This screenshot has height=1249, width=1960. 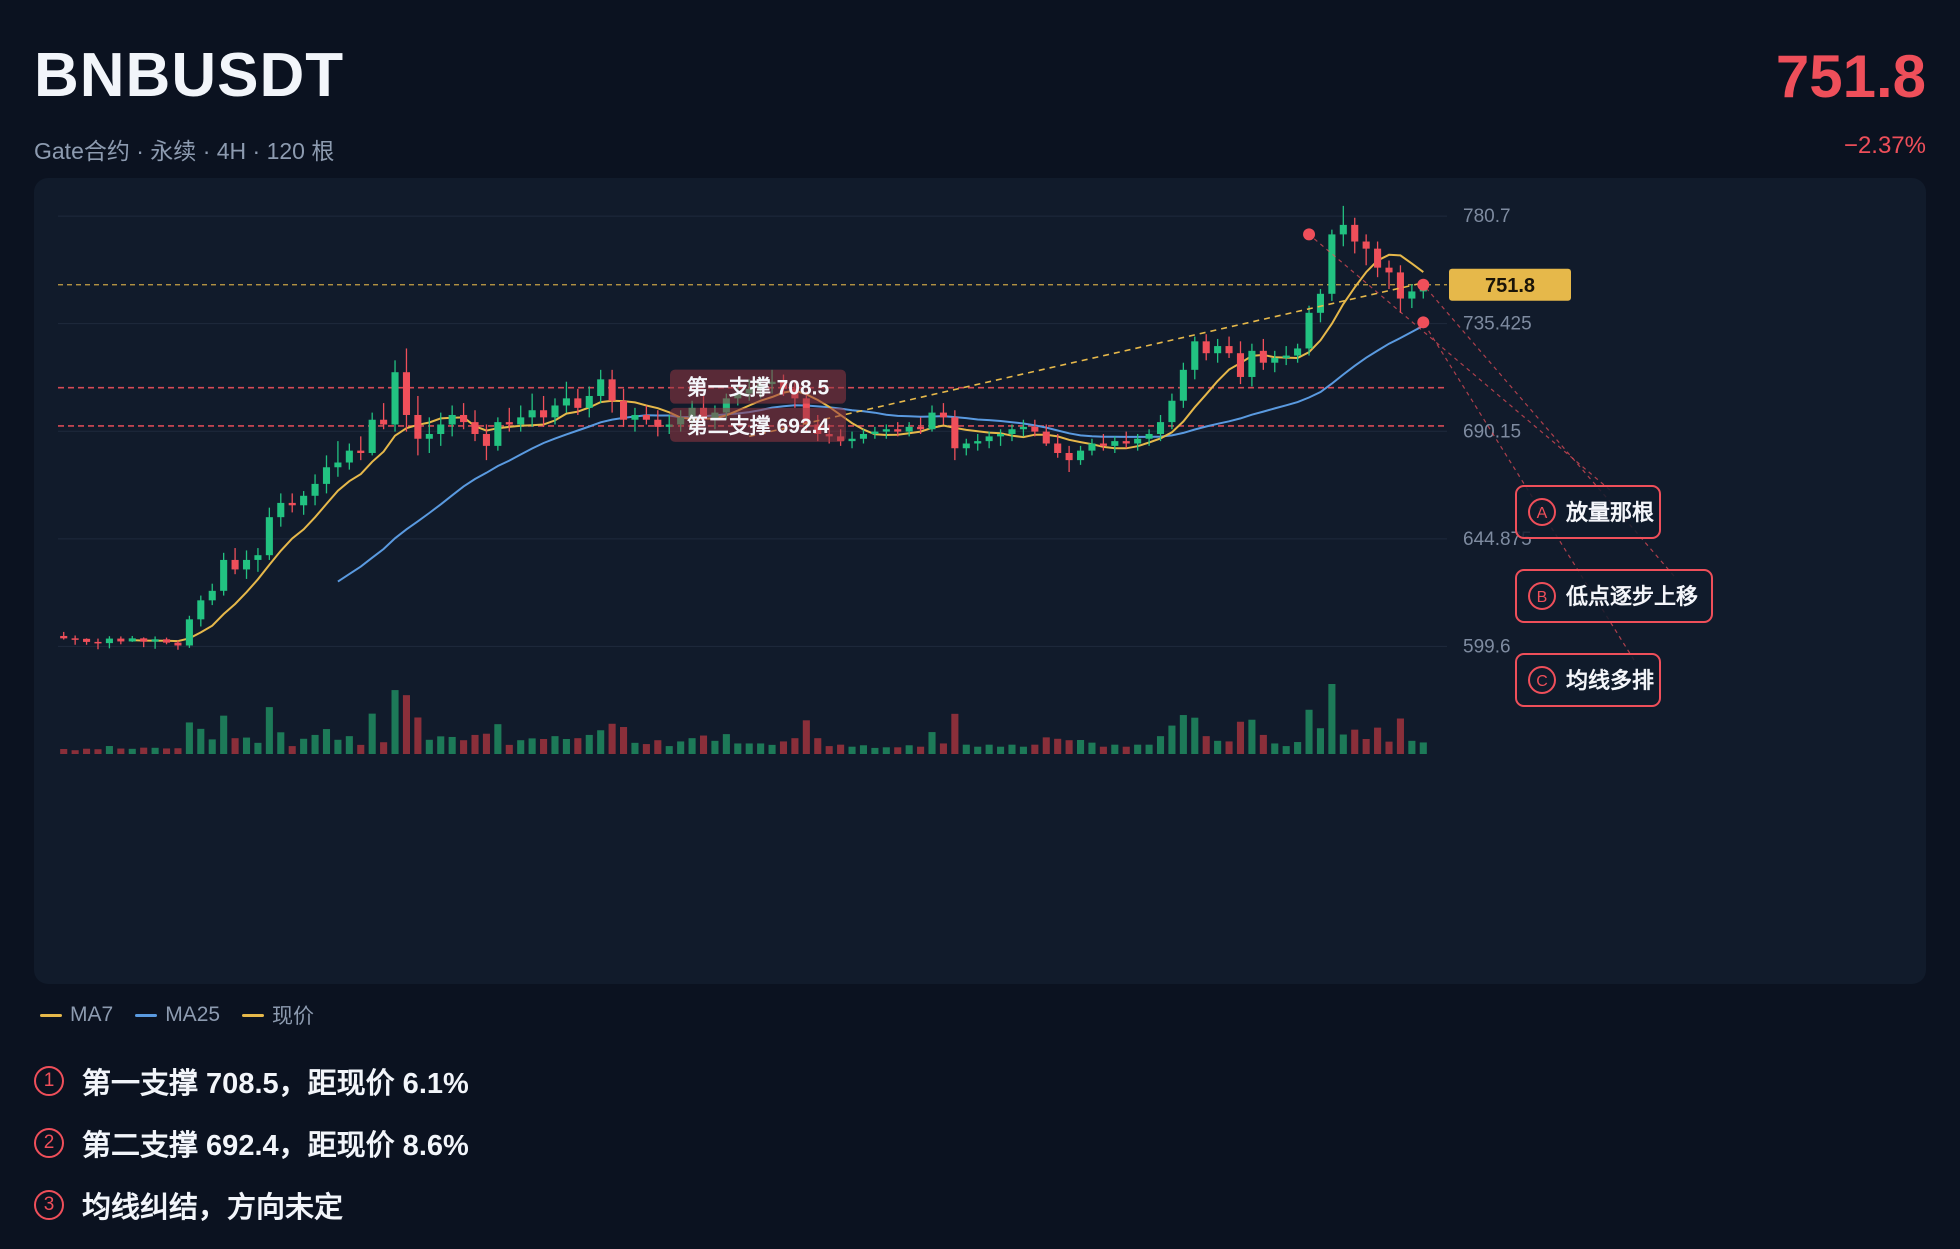 I want to click on annotation-label: 低点逐步上移, so click(x=1631, y=596).